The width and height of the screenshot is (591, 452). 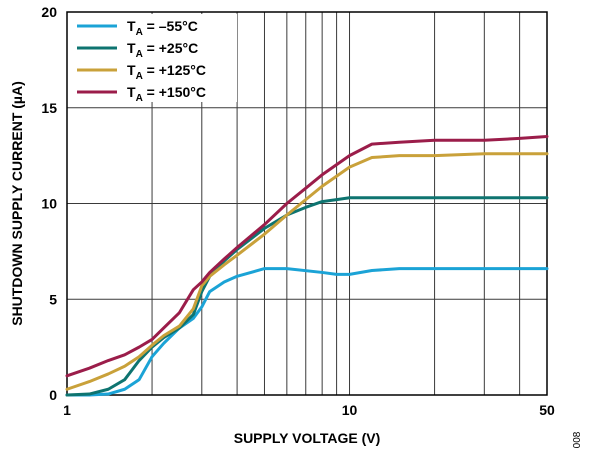 I want to click on x-axis-title: SUPPLY VOLTAGE (V), so click(x=307, y=438).